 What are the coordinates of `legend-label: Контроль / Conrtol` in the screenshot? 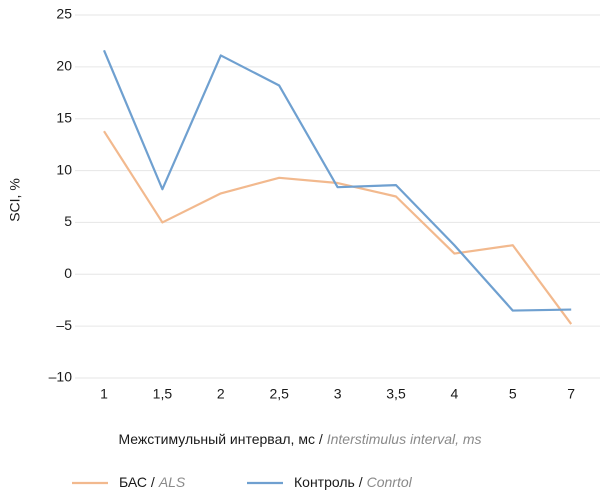 It's located at (353, 482).